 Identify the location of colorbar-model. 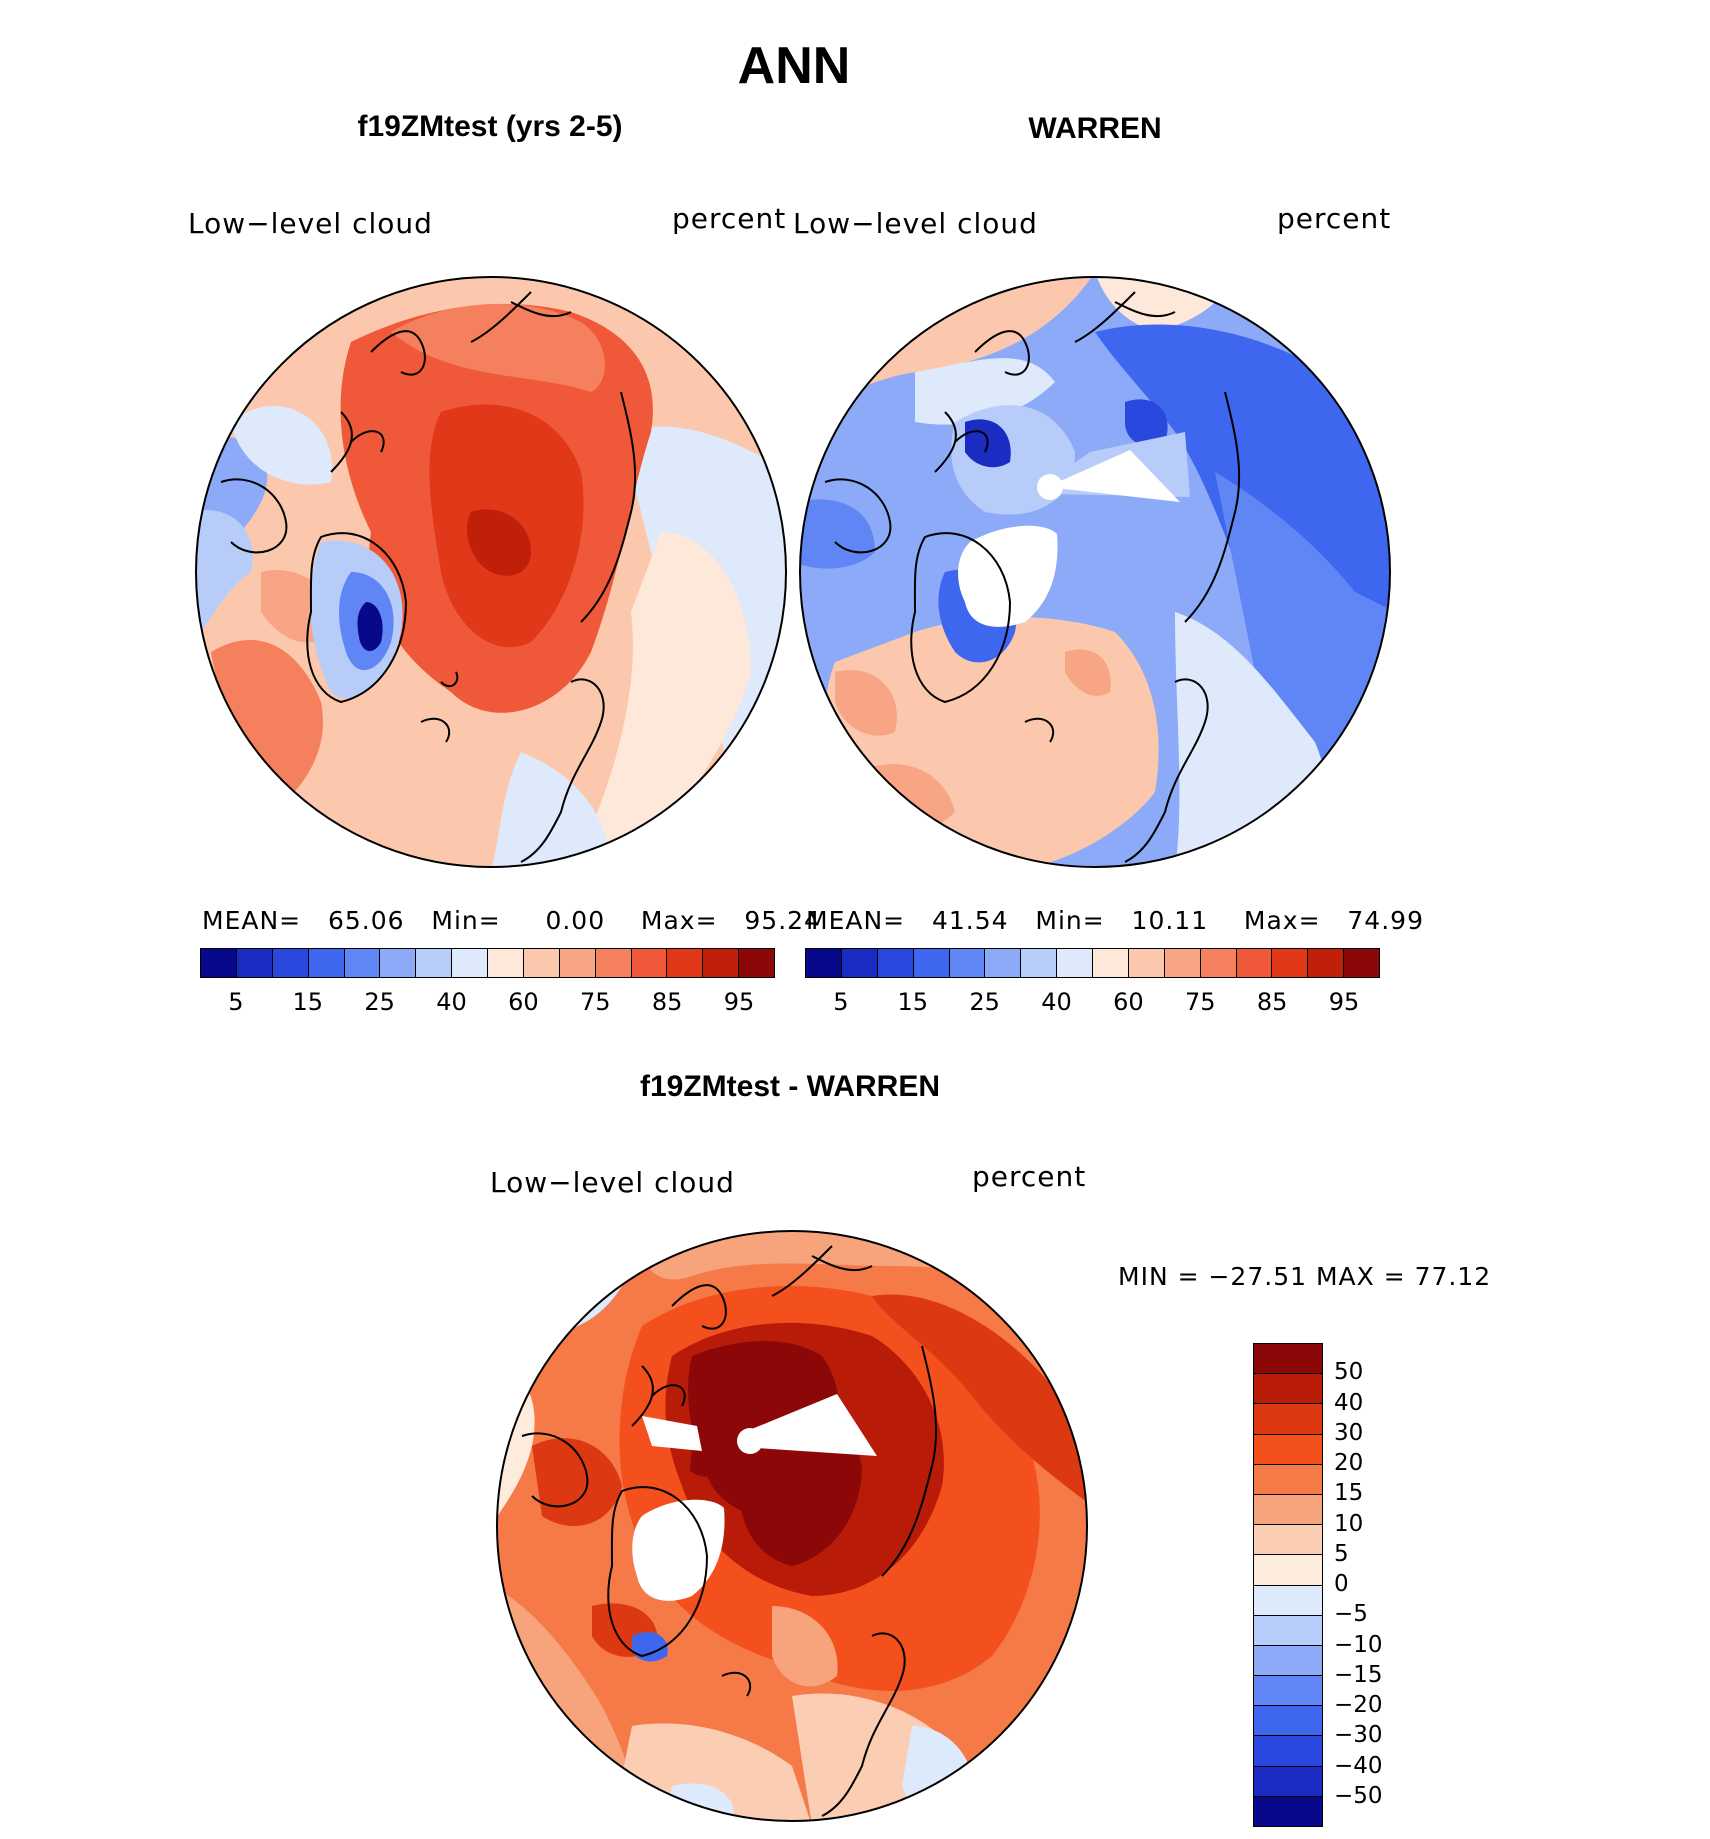
(487, 963).